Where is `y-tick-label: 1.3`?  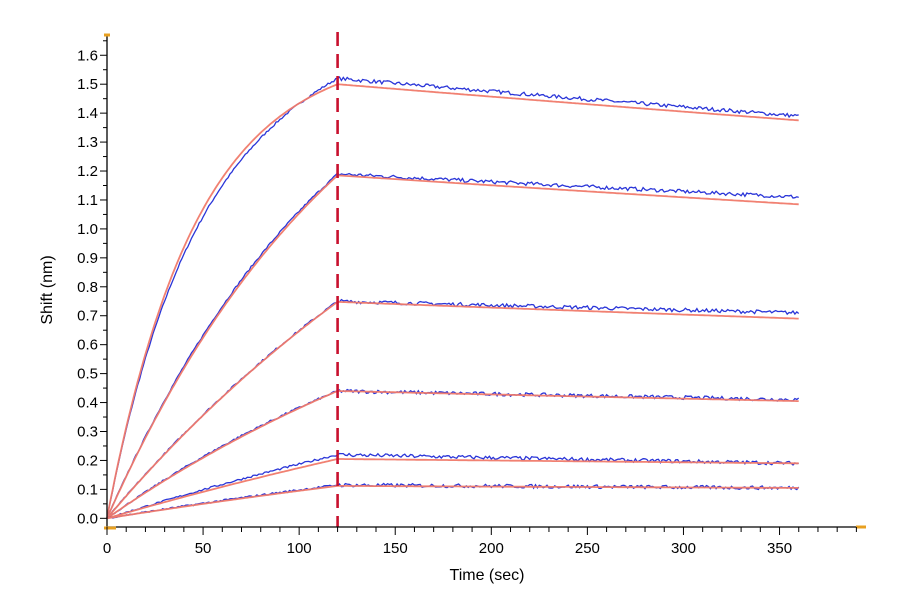
y-tick-label: 1.3 is located at coordinates (87, 142).